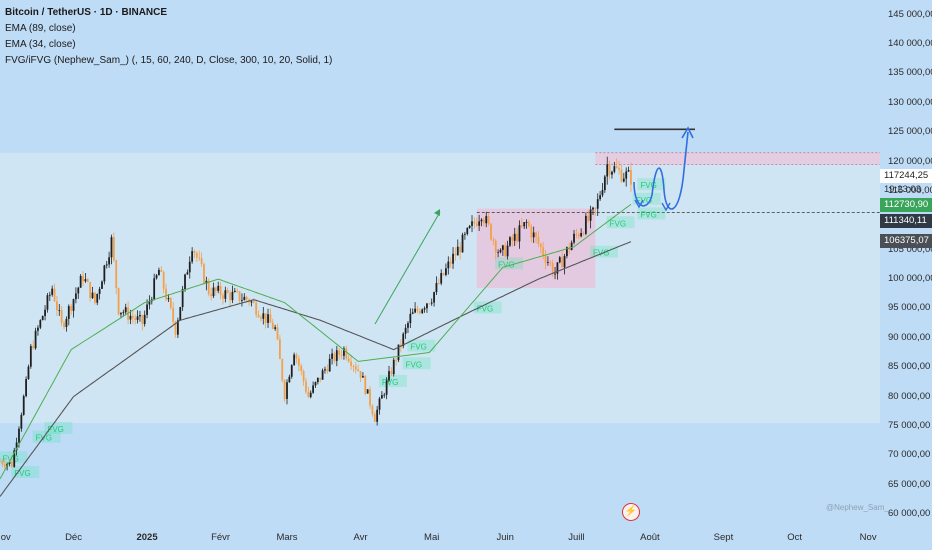 This screenshot has width=932, height=550. What do you see at coordinates (906, 205) in the screenshot?
I see `ema34-price-tag: 112730,90` at bounding box center [906, 205].